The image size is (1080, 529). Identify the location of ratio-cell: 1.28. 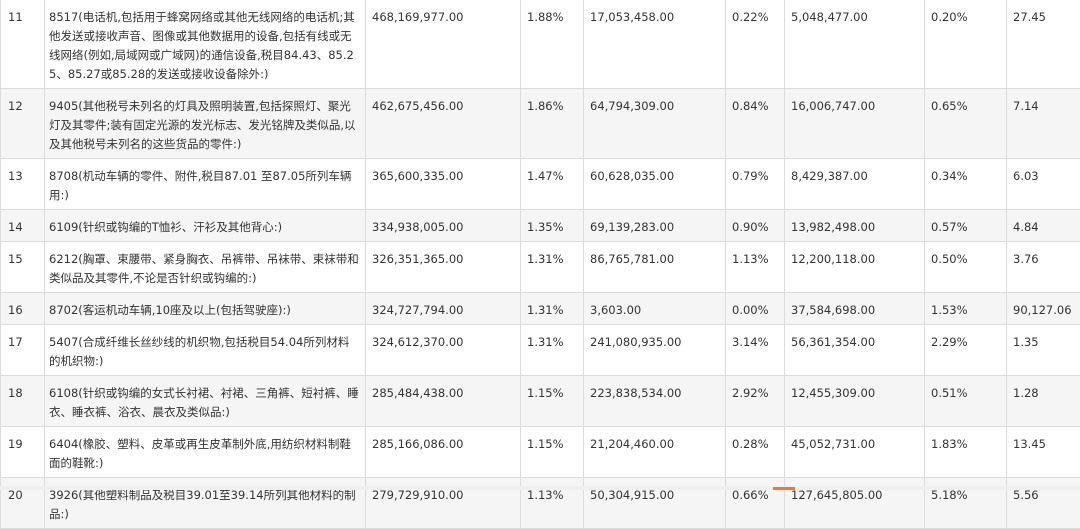
(1043, 401).